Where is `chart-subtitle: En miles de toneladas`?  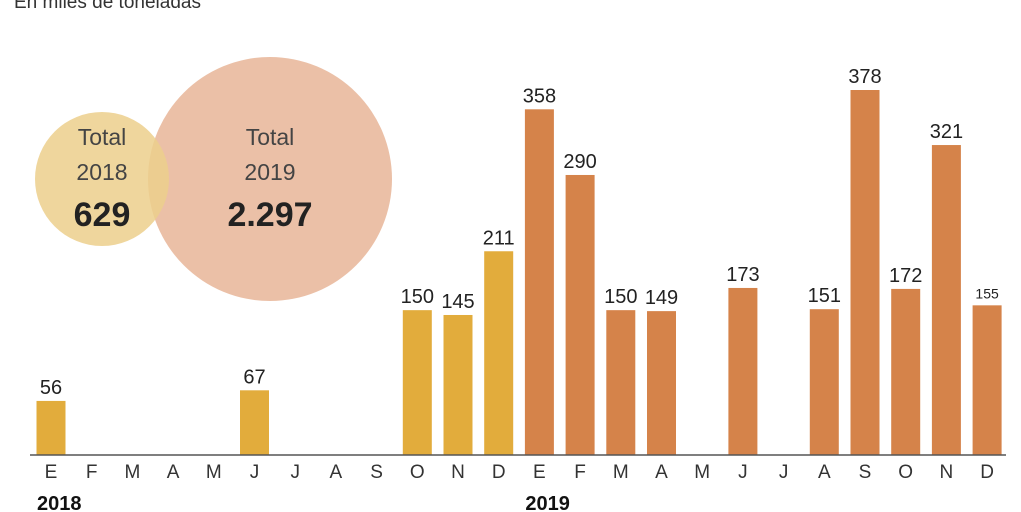
chart-subtitle: En miles de toneladas is located at coordinates (107, 6).